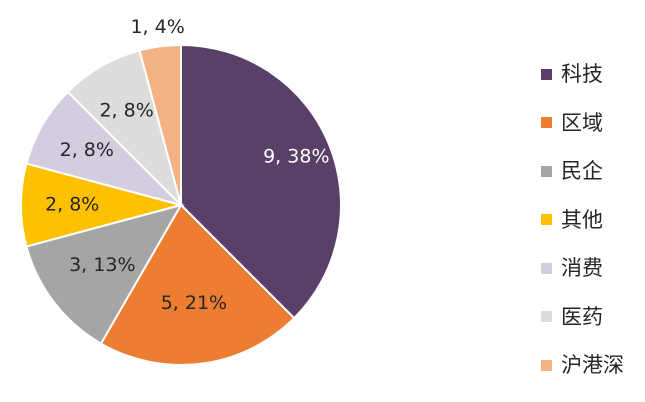 Image resolution: width=645 pixels, height=402 pixels. What do you see at coordinates (197, 284) in the screenshot?
I see `pie-slice-quyu` at bounding box center [197, 284].